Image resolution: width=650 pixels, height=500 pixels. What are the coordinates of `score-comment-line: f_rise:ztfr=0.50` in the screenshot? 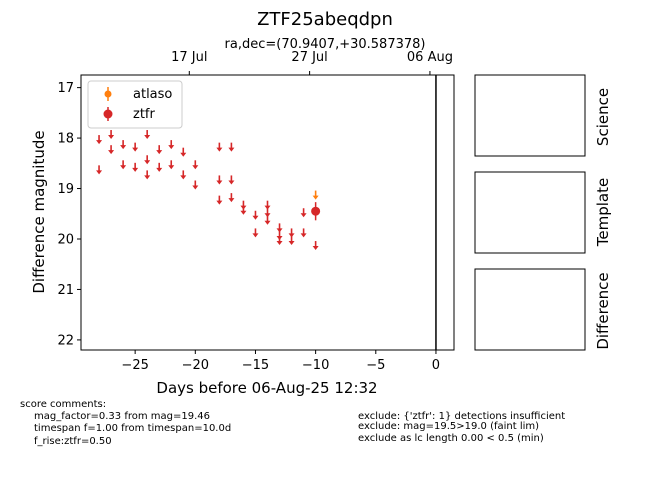 It's located at (73, 441).